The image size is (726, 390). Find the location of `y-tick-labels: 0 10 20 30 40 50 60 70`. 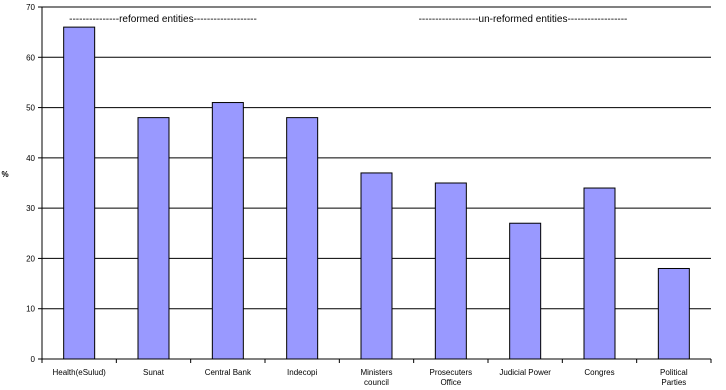

y-tick-labels: 0 10 20 30 40 50 60 70 is located at coordinates (34, 183).